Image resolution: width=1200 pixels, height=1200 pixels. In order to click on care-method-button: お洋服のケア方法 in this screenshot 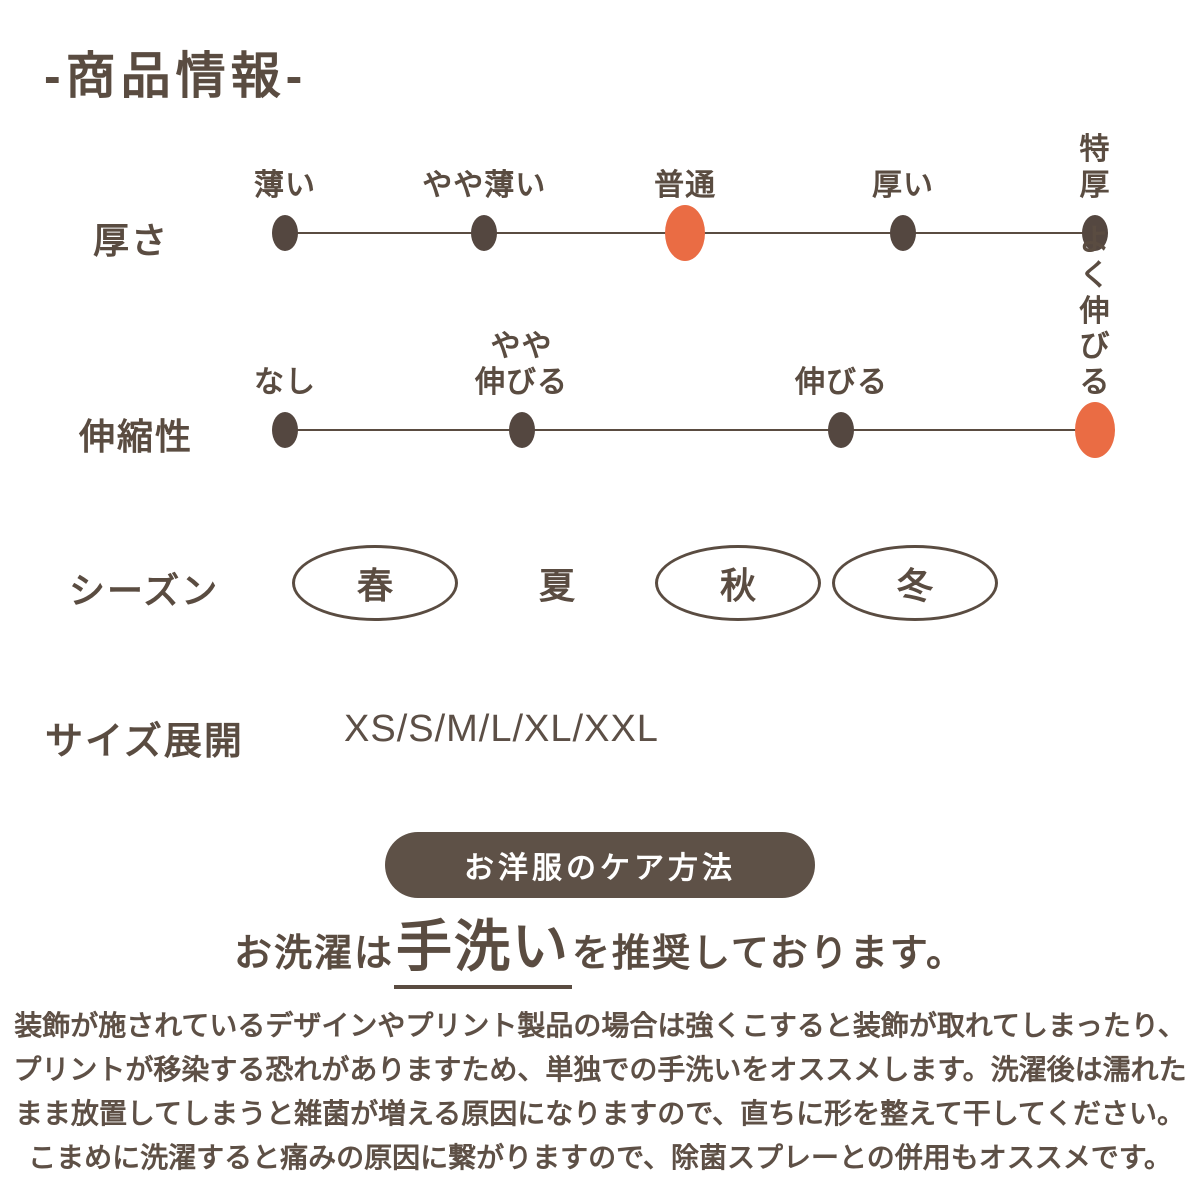, I will do `click(600, 865)`.